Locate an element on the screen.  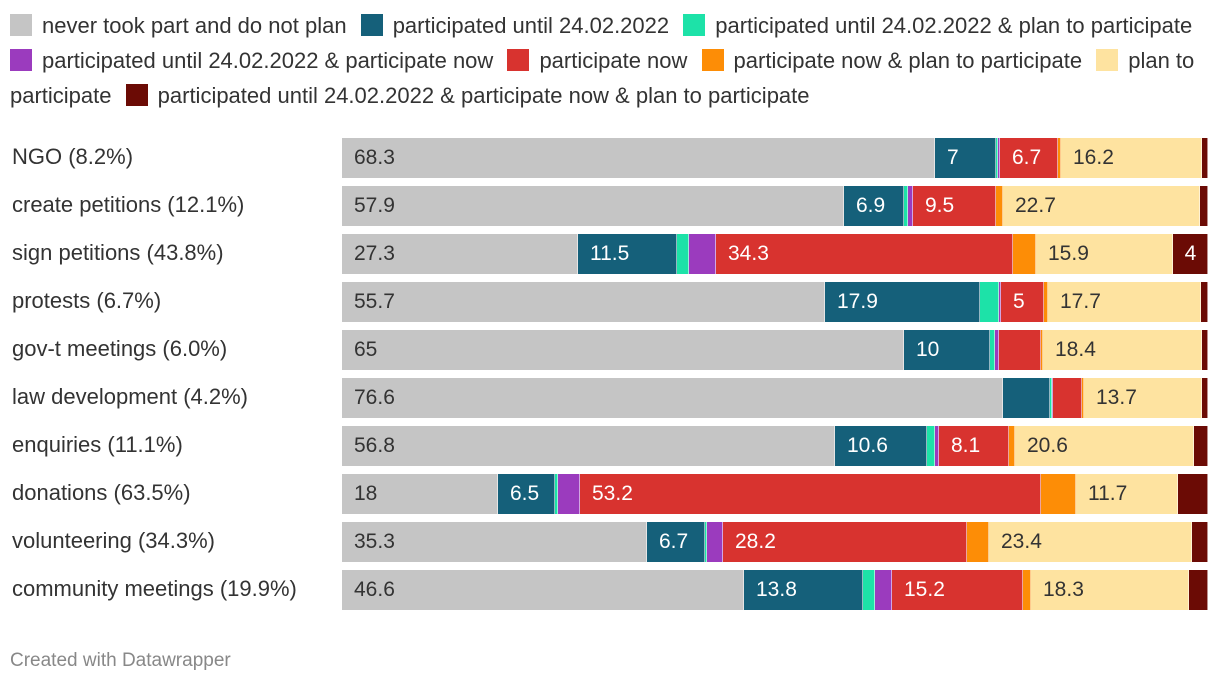
bar-segment: 11.5 is located at coordinates (627, 254).